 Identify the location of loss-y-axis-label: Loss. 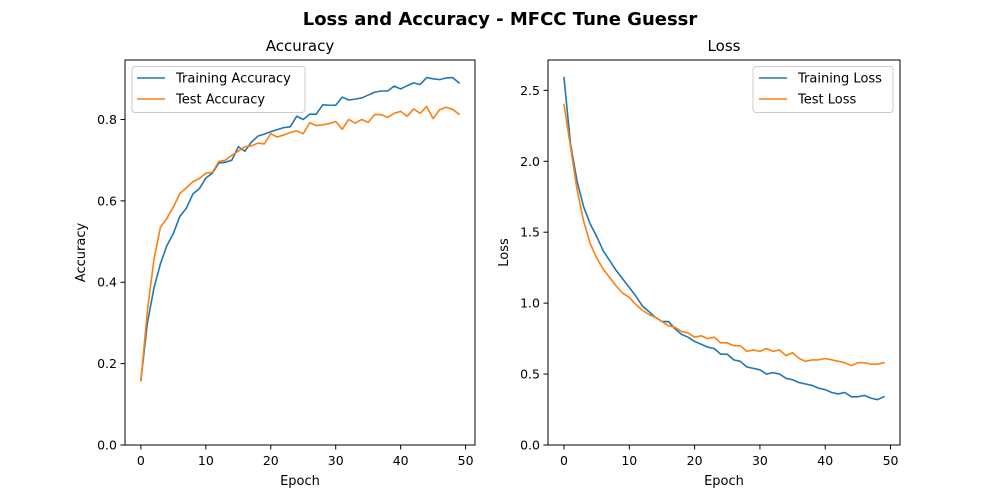
(504, 252).